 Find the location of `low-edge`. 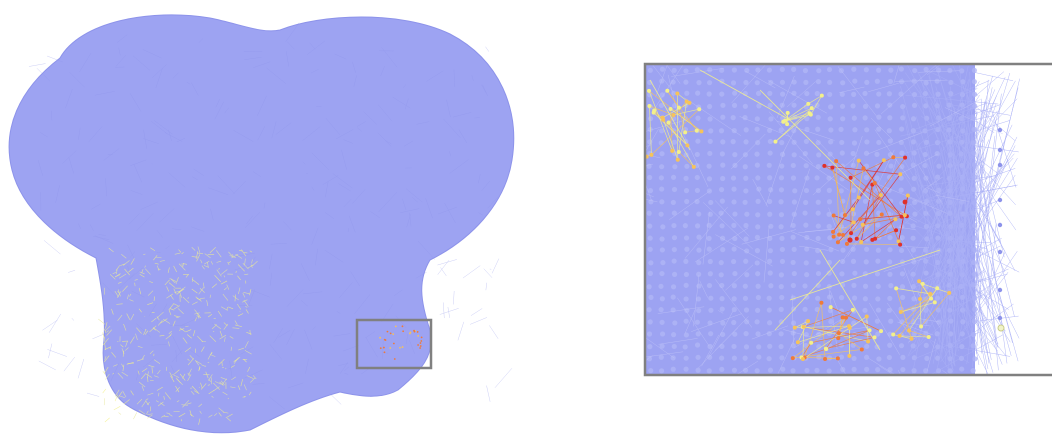

low-edge is located at coordinates (134, 415).